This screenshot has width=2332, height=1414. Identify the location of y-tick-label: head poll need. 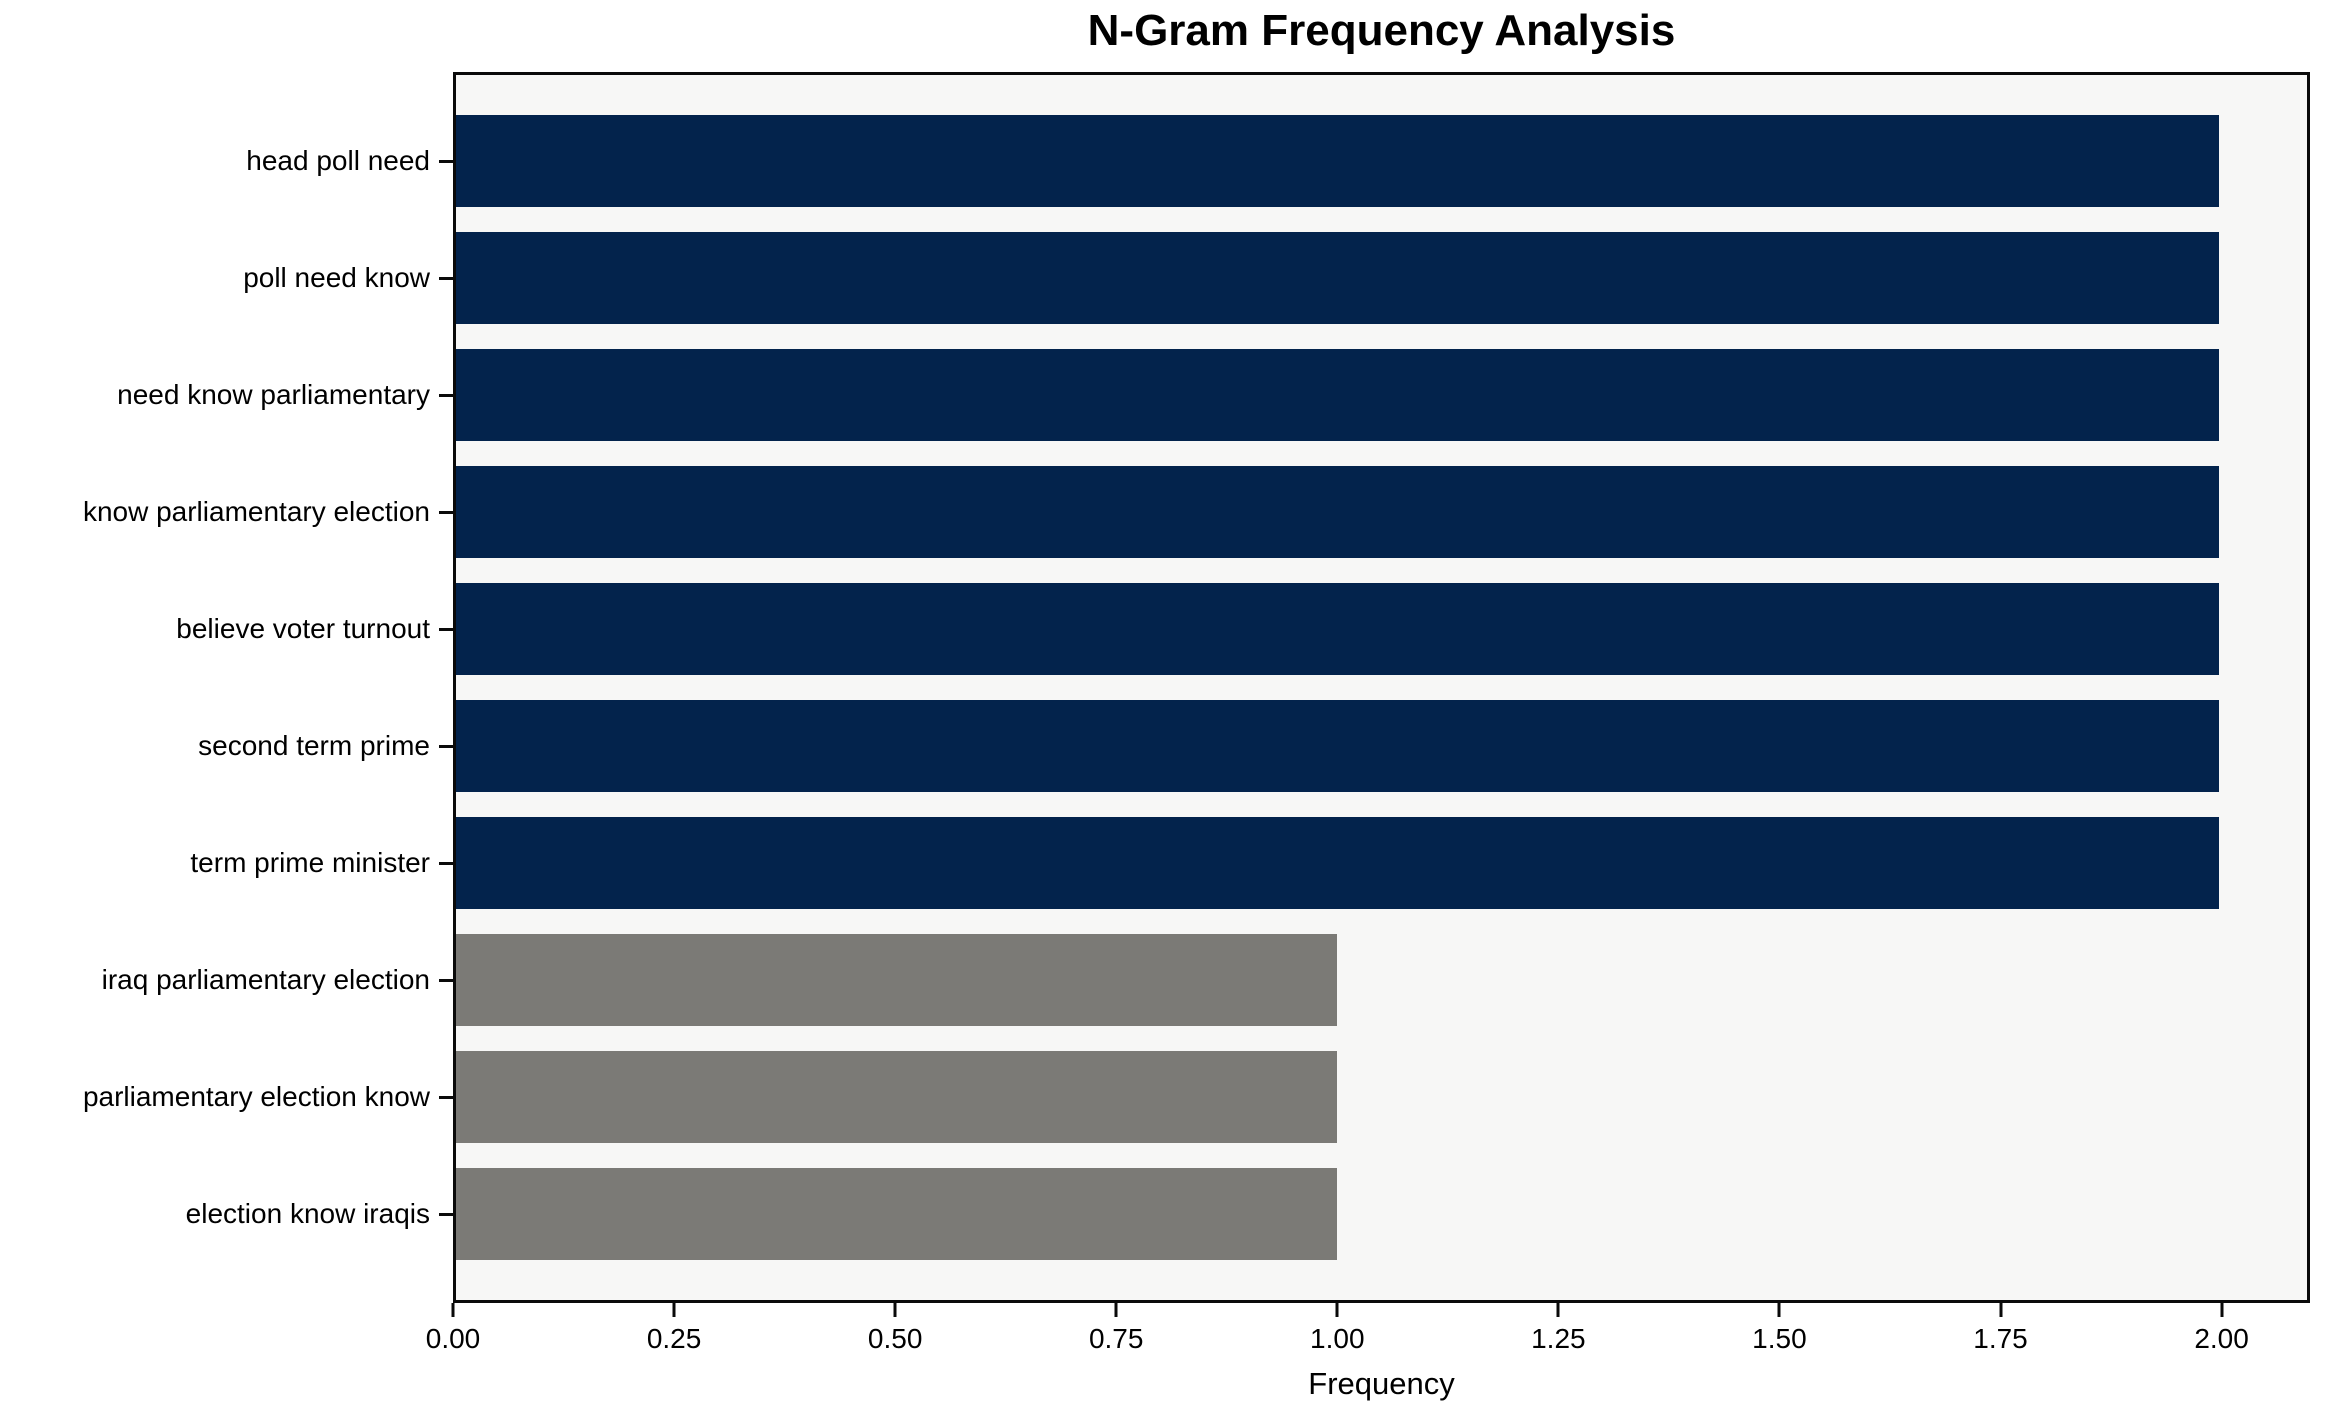
(338, 160).